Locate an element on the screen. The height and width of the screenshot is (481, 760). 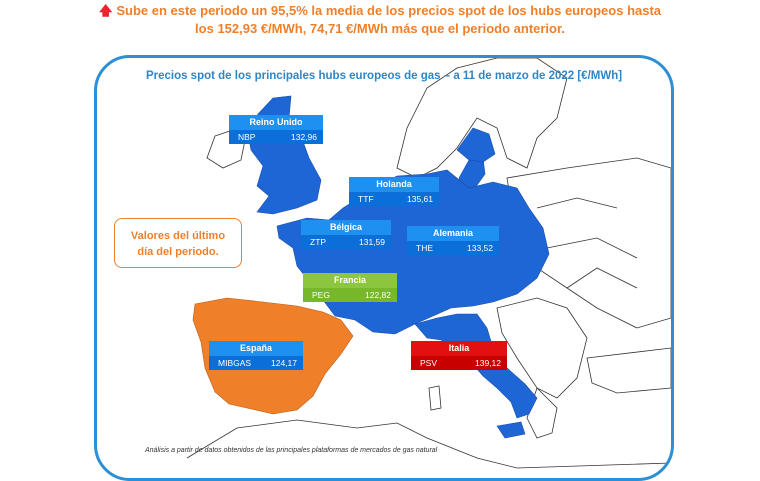
eastern-borders is located at coordinates (587, 243).